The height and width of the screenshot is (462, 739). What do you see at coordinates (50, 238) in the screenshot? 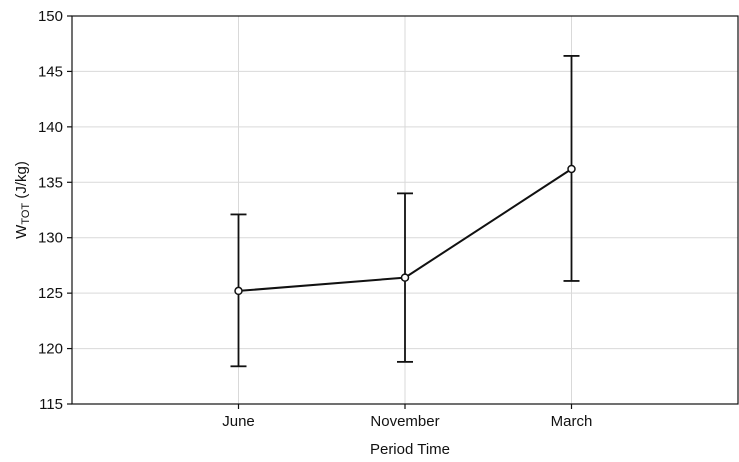
I see `y-tick-label: 130` at bounding box center [50, 238].